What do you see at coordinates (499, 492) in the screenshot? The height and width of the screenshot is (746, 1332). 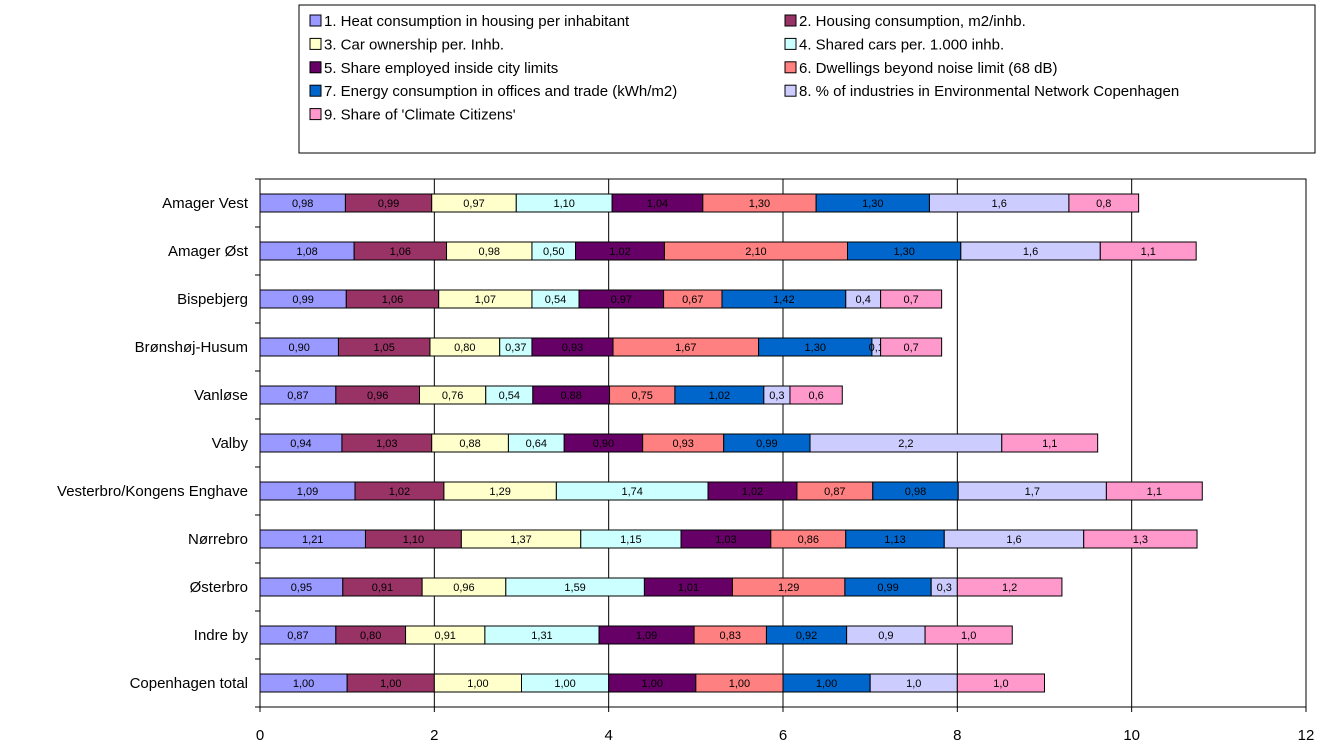 I see `data-label: 1,29` at bounding box center [499, 492].